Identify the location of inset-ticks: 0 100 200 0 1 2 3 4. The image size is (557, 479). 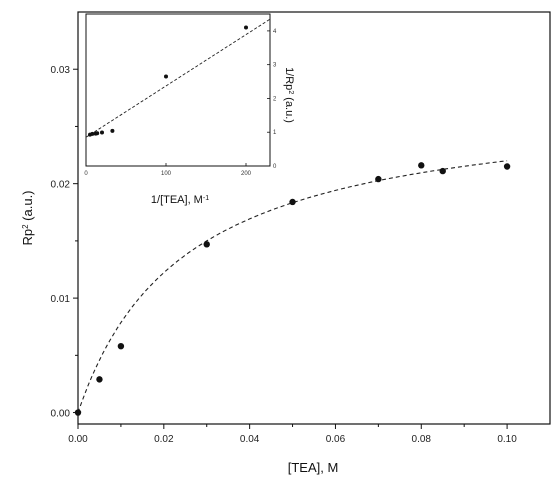
(180, 103).